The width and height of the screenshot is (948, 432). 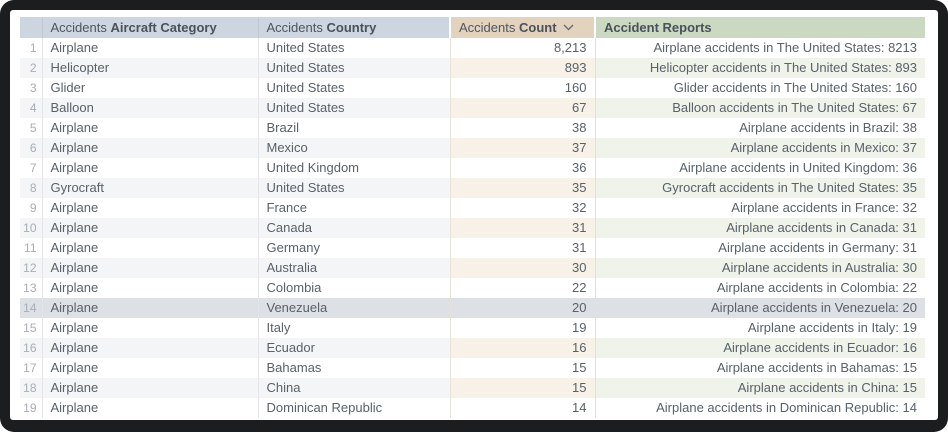 I want to click on column-header-aircraft-category: Accidents Aircraft Category, so click(x=149, y=27).